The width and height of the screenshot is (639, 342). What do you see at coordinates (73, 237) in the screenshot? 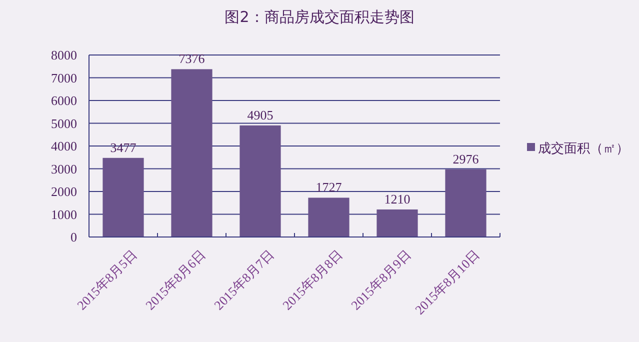
I see `y-tick-label: 0` at bounding box center [73, 237].